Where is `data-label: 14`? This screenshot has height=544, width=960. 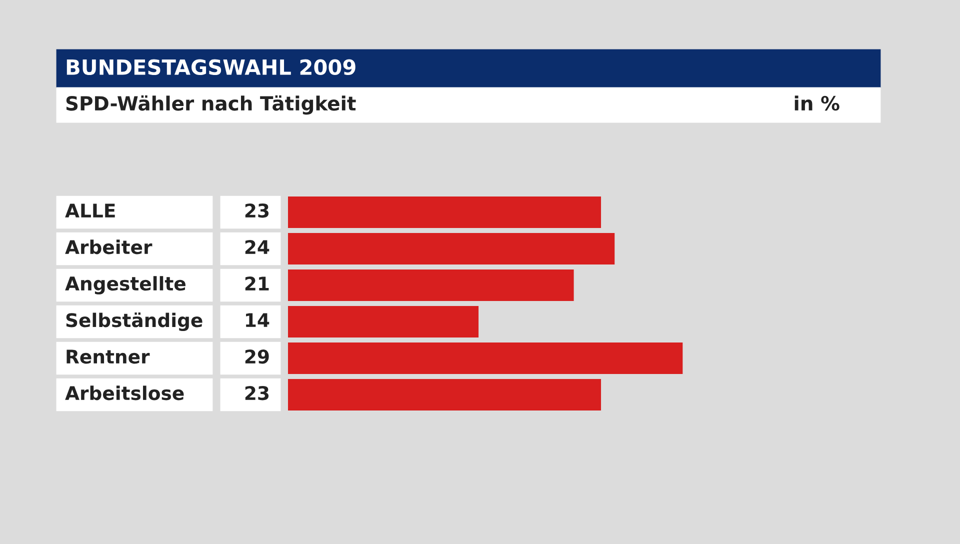 data-label: 14 is located at coordinates (258, 320).